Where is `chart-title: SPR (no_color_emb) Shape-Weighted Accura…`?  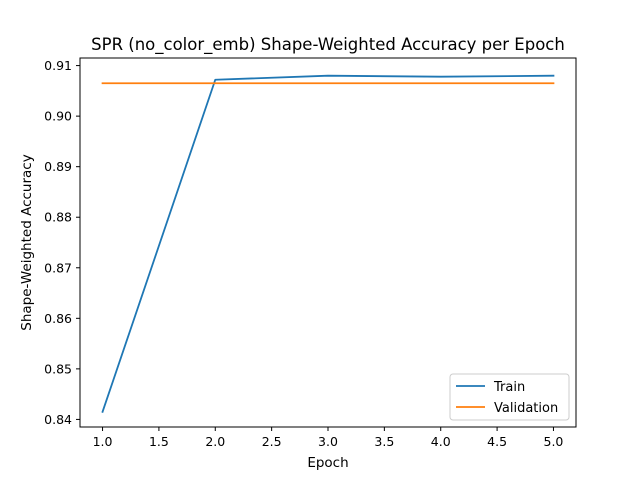
chart-title: SPR (no_color_emb) Shape-Weighted Accura… is located at coordinates (328, 45).